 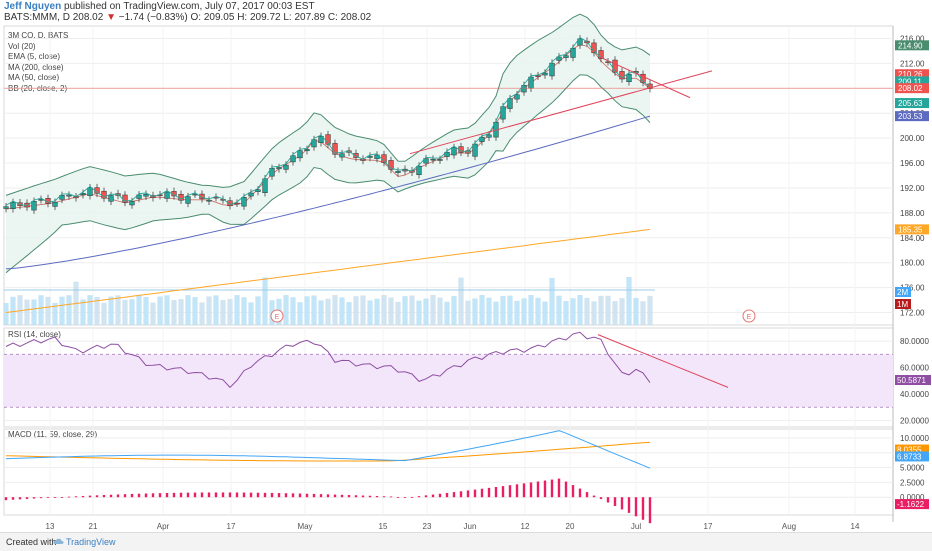 What do you see at coordinates (91, 542) in the screenshot?
I see `footer-brand-link: TradingView` at bounding box center [91, 542].